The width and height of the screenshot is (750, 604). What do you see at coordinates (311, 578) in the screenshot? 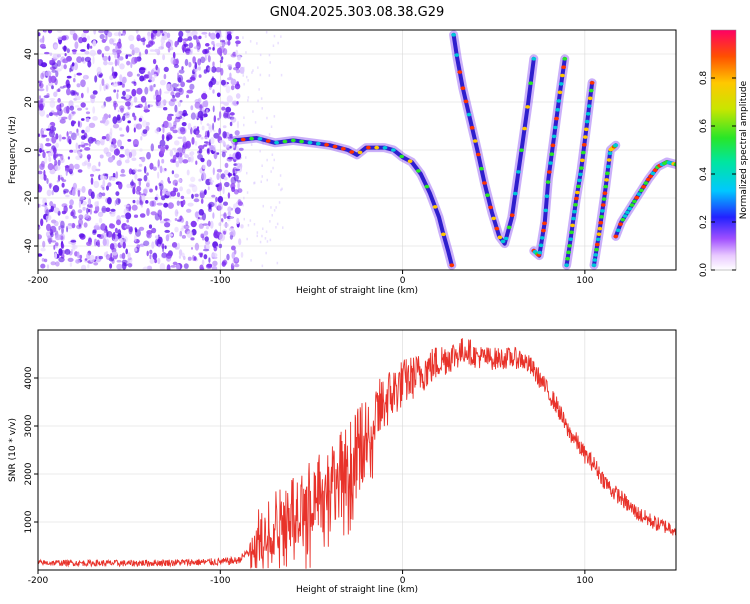
I see `snr-x-ticks: -200 -100 0 100` at bounding box center [311, 578].